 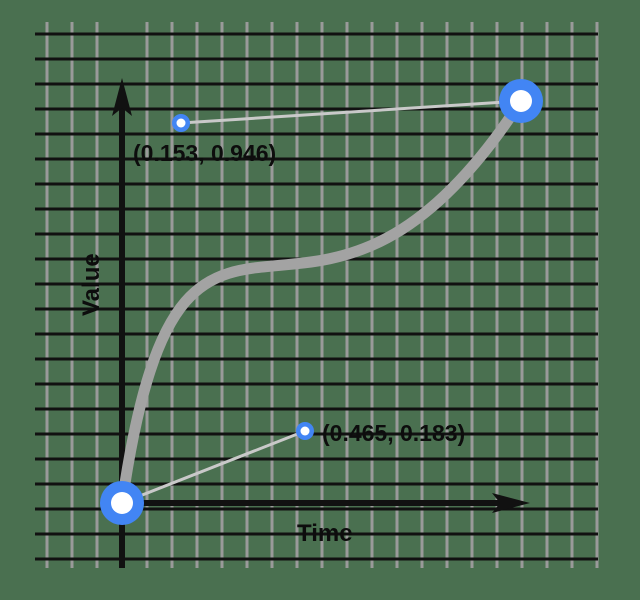 I want to click on x-axis-label: Time, so click(x=325, y=533).